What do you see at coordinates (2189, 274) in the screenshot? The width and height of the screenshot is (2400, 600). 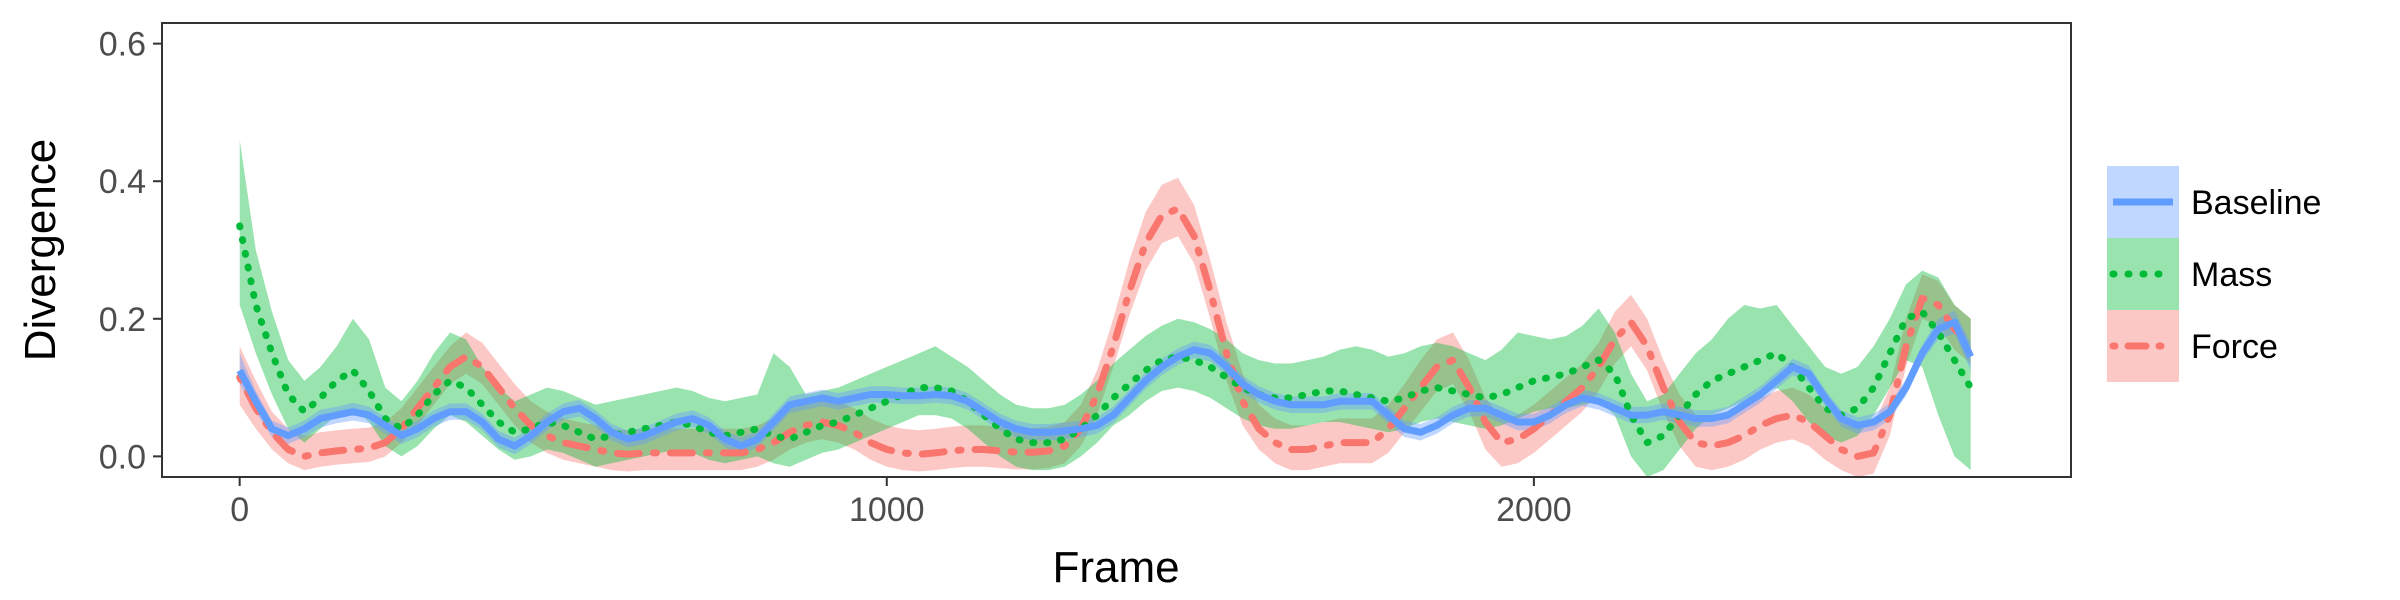 I see `legend-item-mass: Mass` at bounding box center [2189, 274].